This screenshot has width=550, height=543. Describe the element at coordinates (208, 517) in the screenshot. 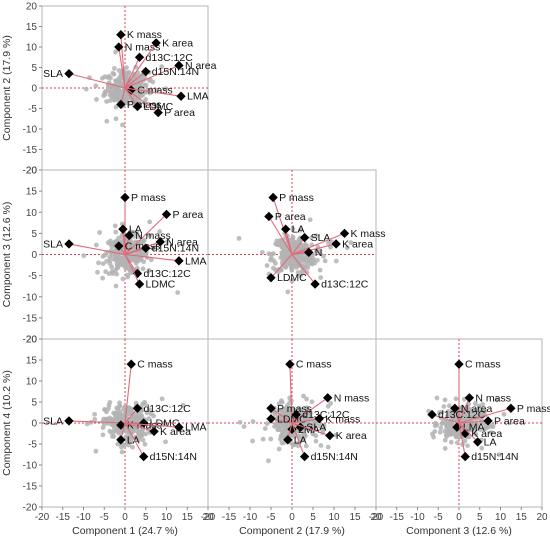

I see `x-tick-label: 20` at that location.